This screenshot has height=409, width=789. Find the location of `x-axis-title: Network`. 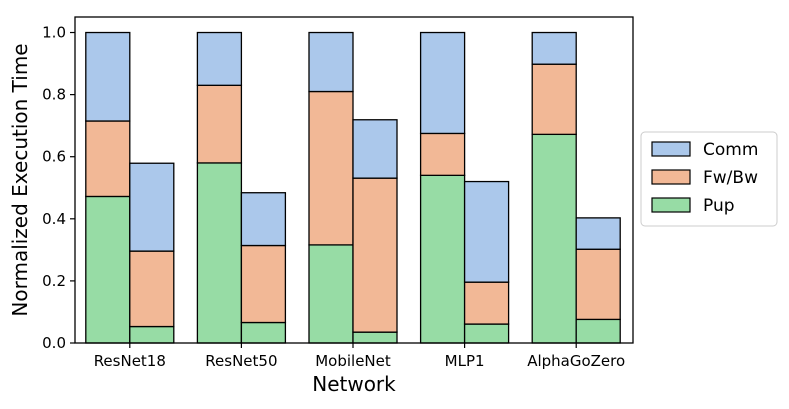

x-axis-title: Network is located at coordinates (354, 384).